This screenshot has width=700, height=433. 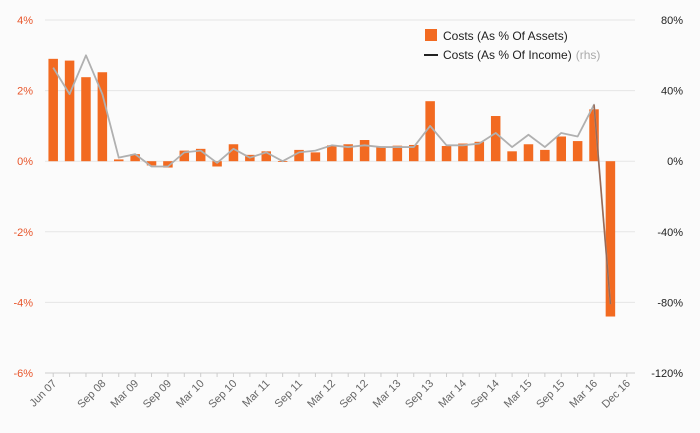 I want to click on x-tick-label: Mar 10, so click(x=190, y=394).